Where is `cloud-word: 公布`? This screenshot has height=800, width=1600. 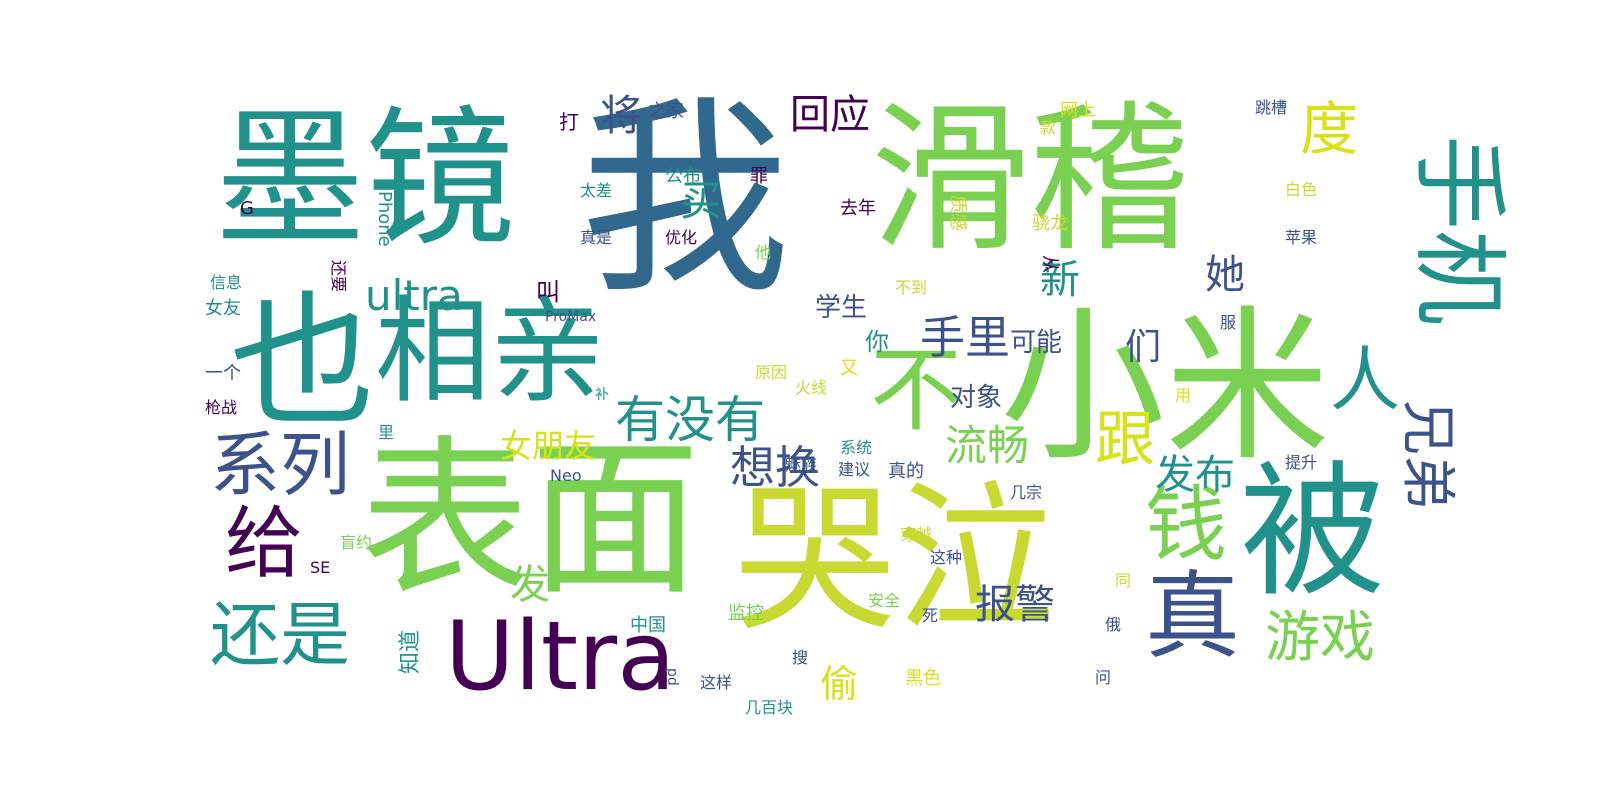
cloud-word: 公布 is located at coordinates (683, 176).